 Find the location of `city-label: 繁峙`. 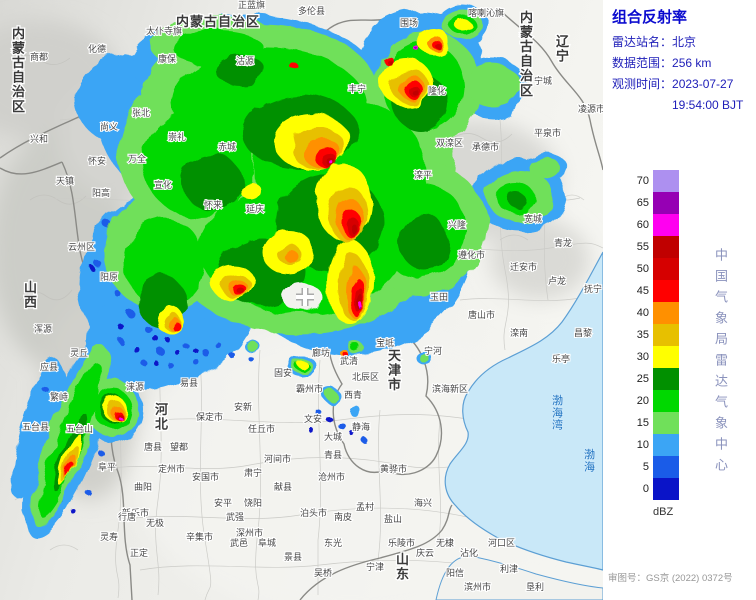

city-label: 繁峙 is located at coordinates (59, 396).